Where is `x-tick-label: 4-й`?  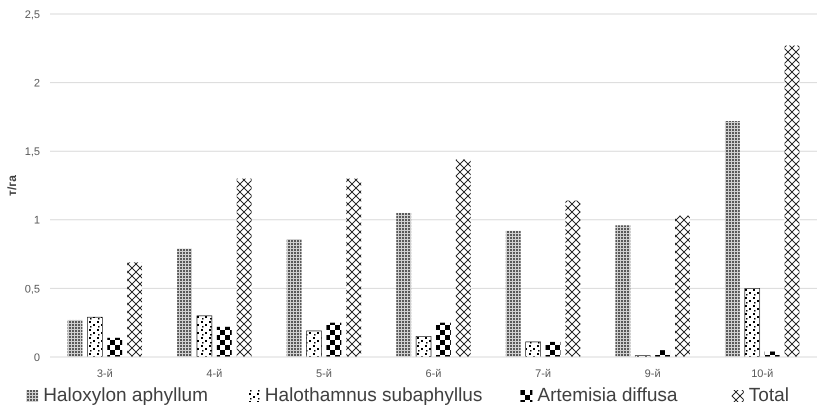 x-tick-label: 4-й is located at coordinates (214, 374).